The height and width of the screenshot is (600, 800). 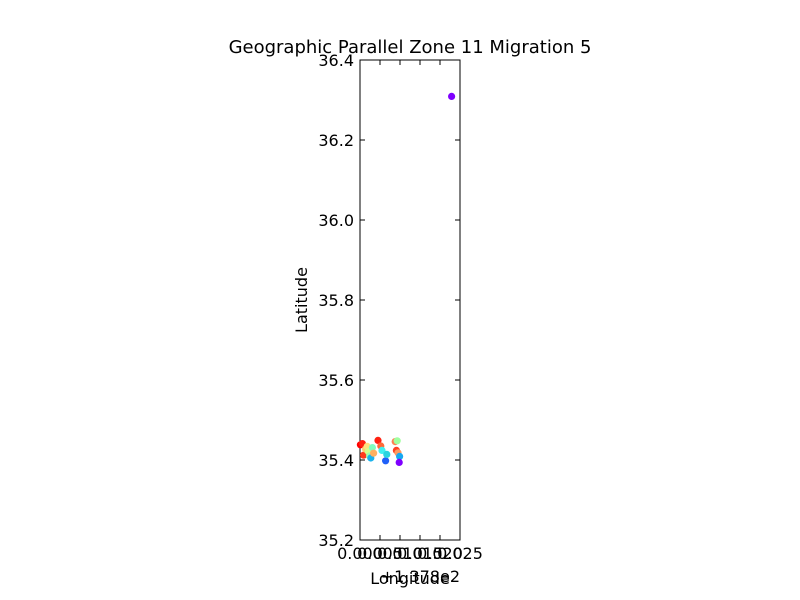 What do you see at coordinates (460, 553) in the screenshot?
I see `x-tick-label: 0.025` at bounding box center [460, 553].